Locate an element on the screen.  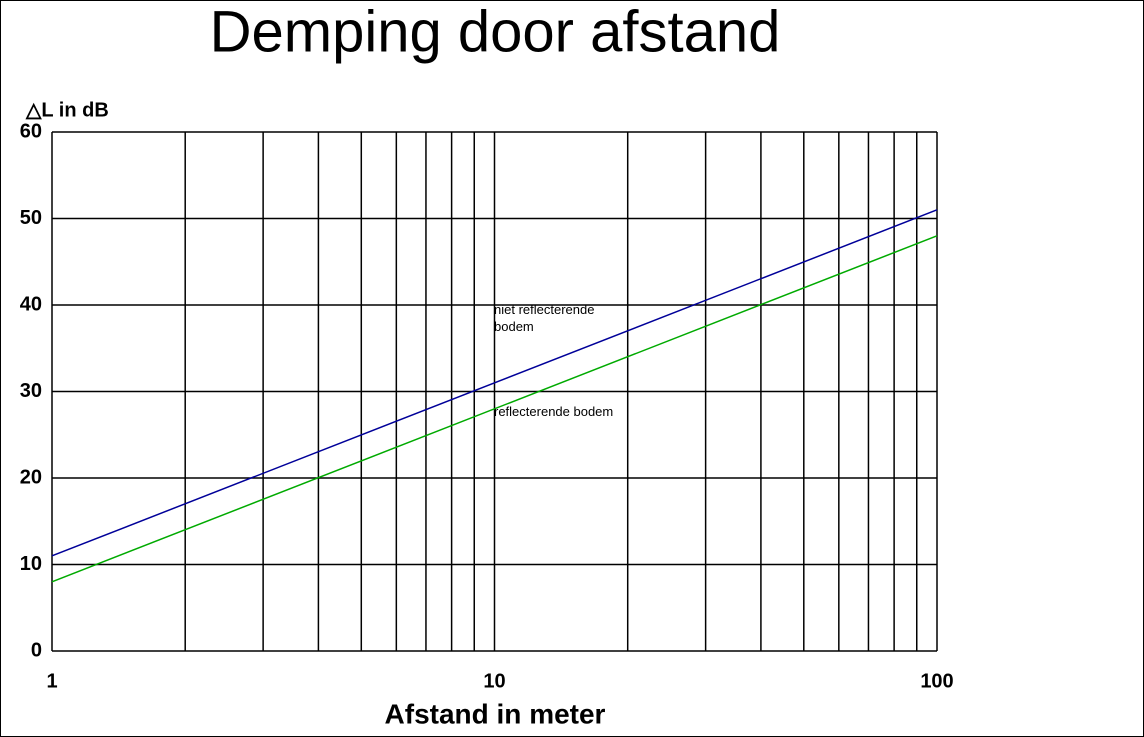
x-tick-label: 100 is located at coordinates (936, 681).